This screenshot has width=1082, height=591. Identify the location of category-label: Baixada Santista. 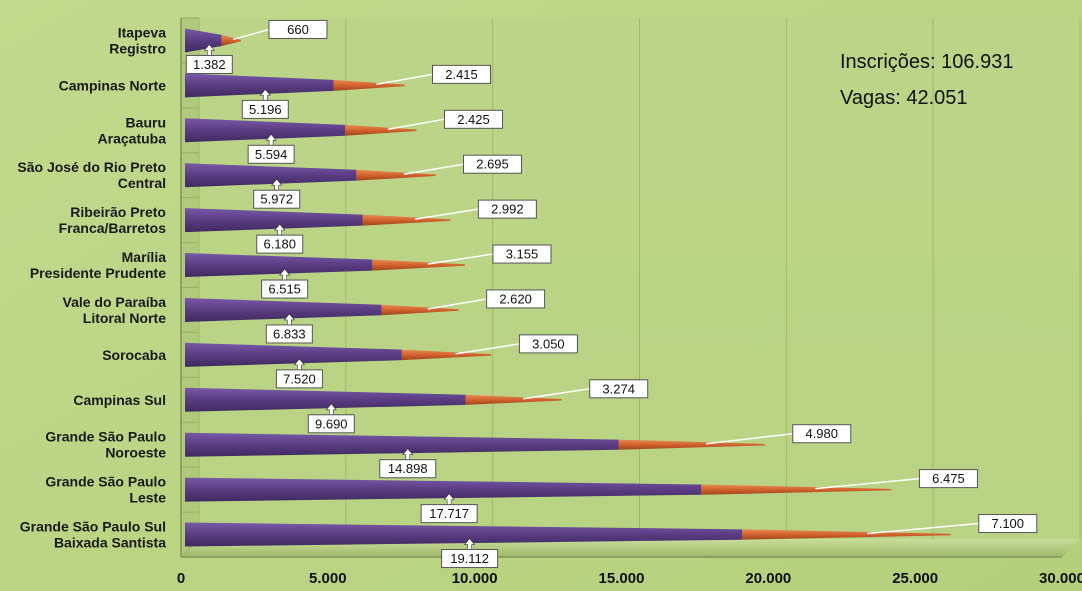
(110, 543).